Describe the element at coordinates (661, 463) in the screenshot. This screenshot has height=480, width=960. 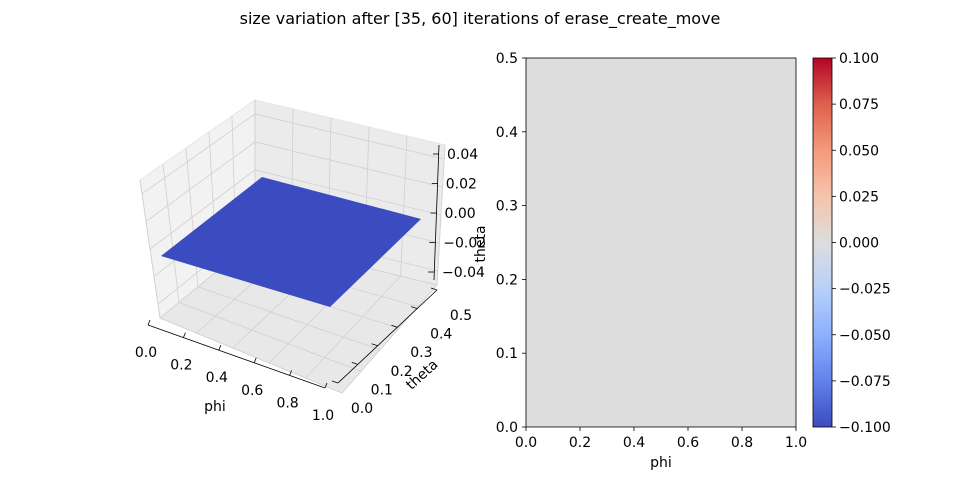
I see `x-axis-label-2d: phi` at that location.